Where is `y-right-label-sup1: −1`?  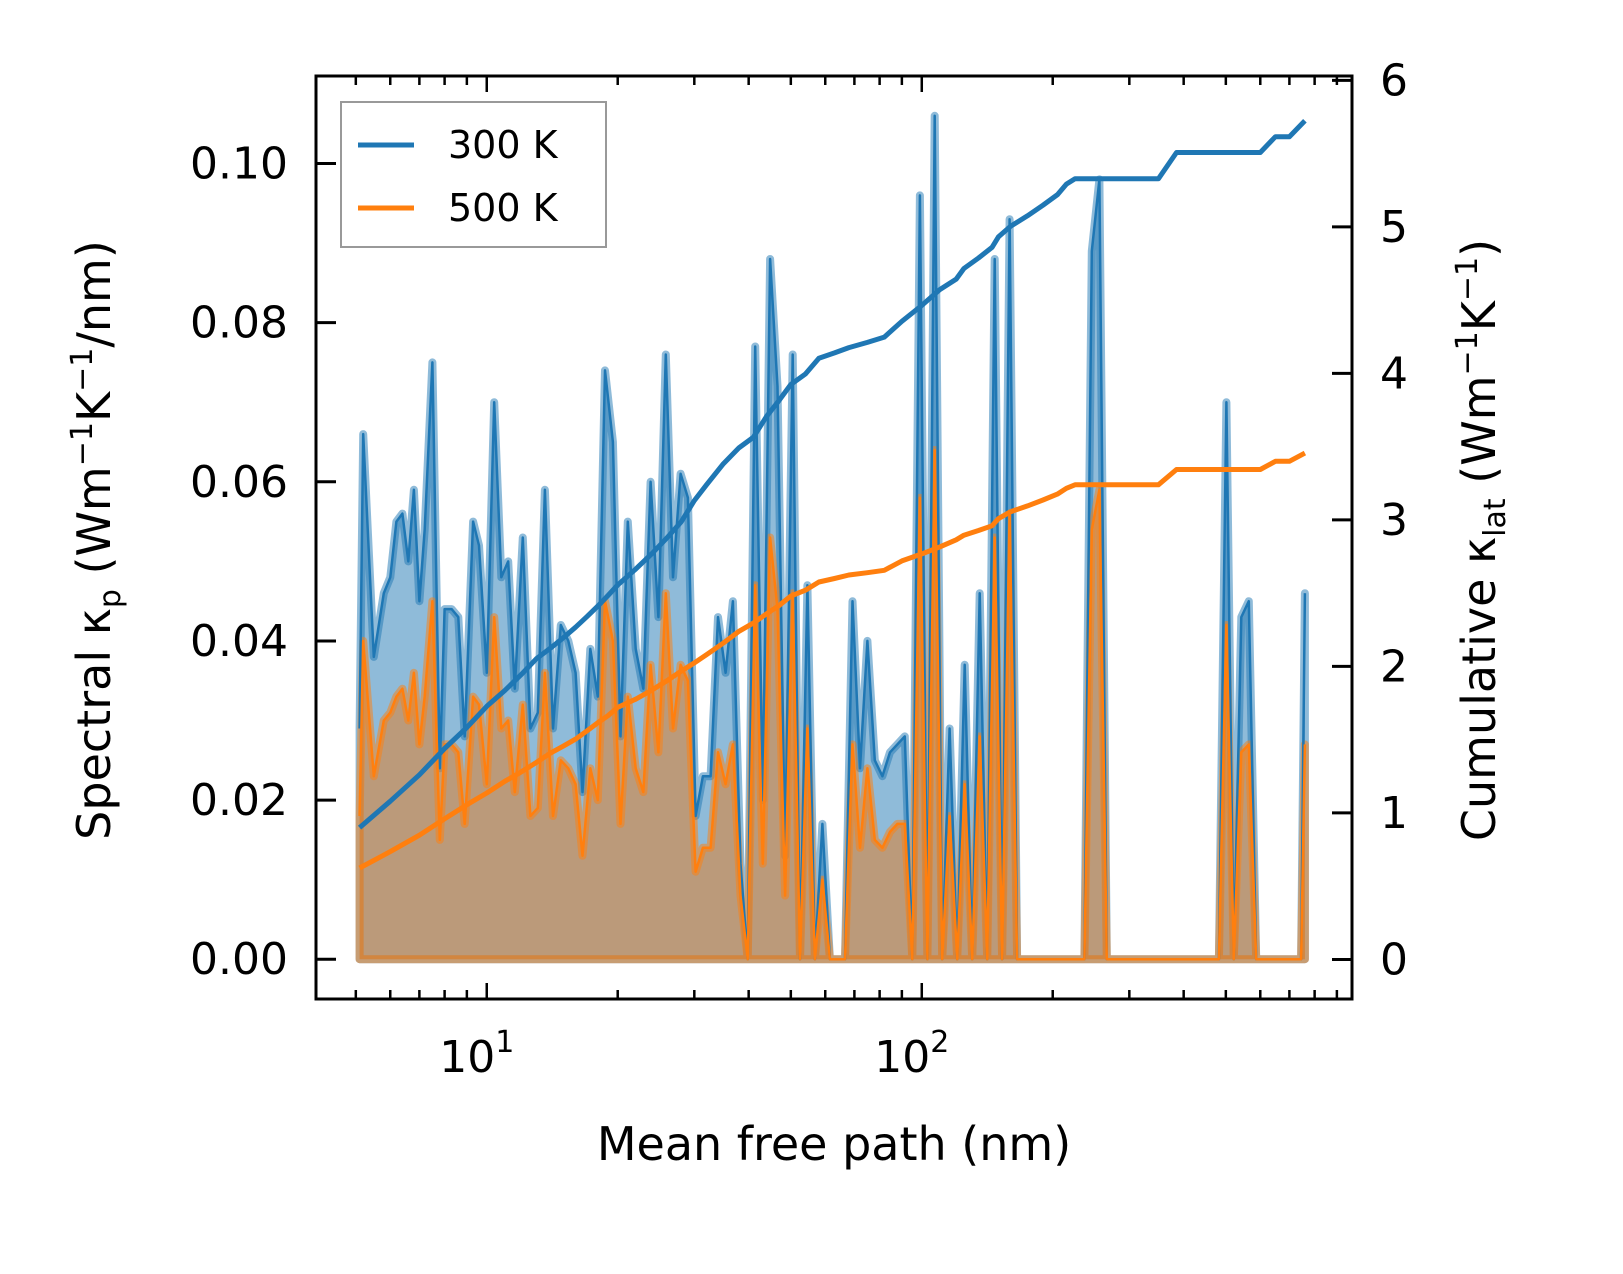
y-right-label-sup1: −1 is located at coordinates (1467, 353).